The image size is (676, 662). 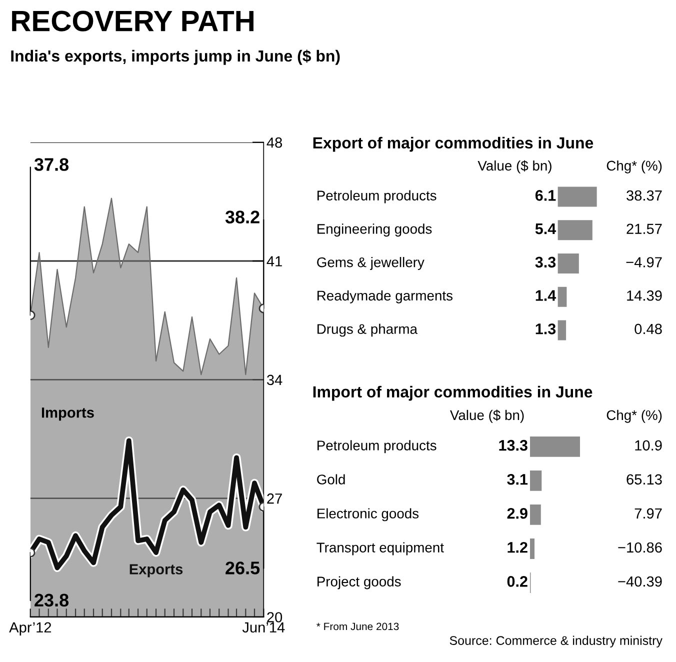 I want to click on data-label: 5.4, so click(x=545, y=229).